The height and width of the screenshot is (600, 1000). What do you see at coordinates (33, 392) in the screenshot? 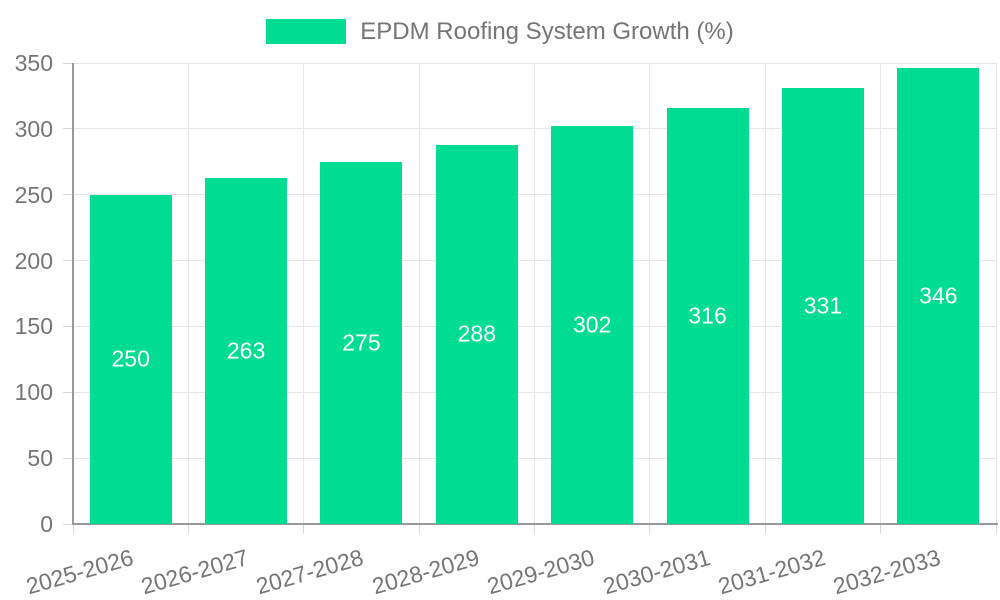
I see `y-axis-label: 100` at bounding box center [33, 392].